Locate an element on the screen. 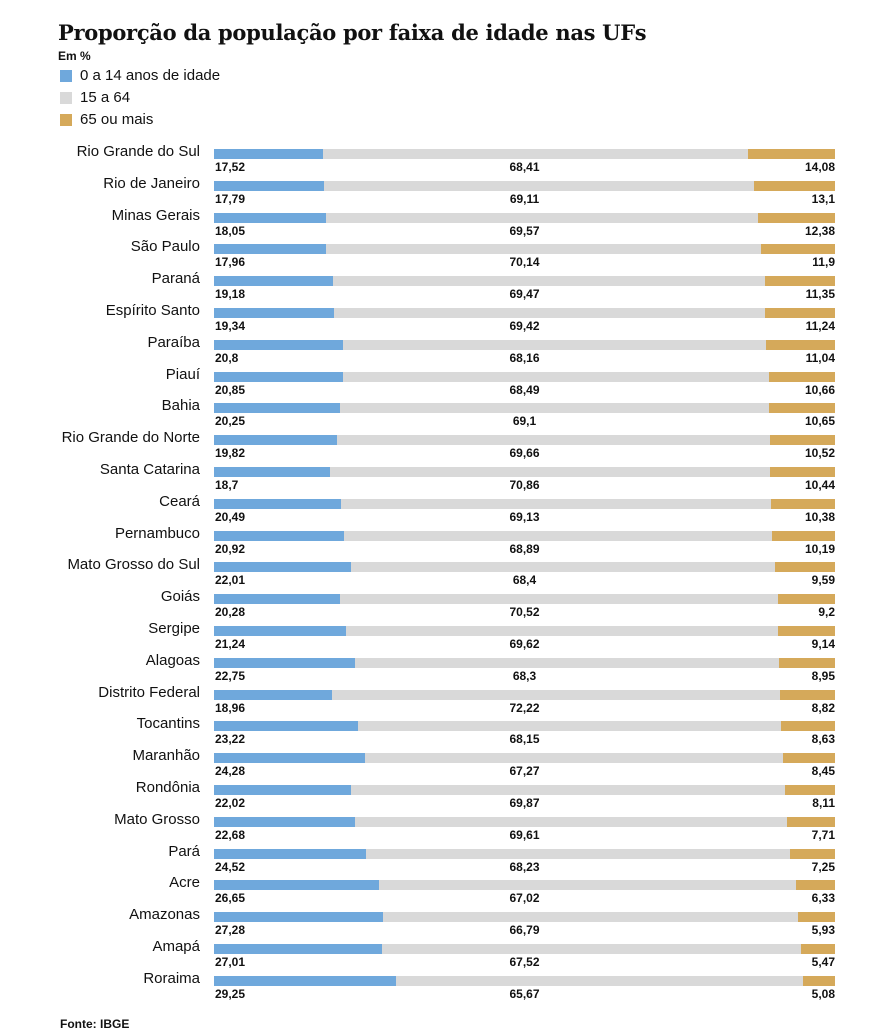 The height and width of the screenshot is (1031, 890). value-label: 29,25 is located at coordinates (230, 993).